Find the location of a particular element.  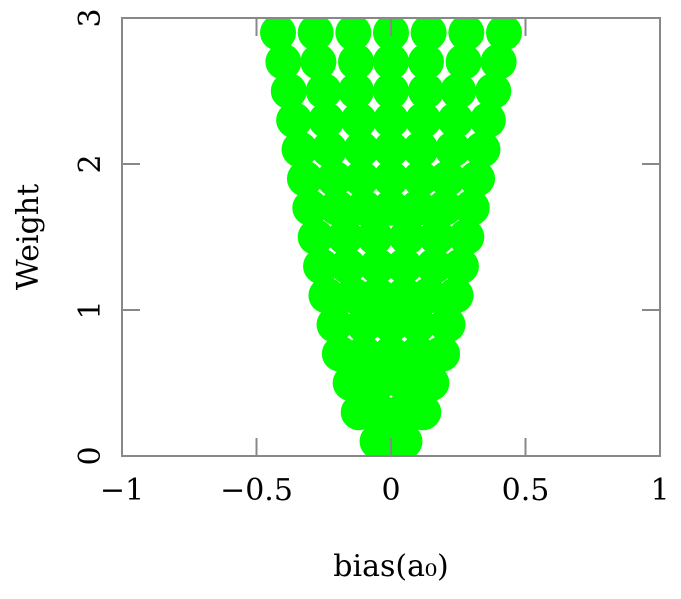

y-axis-label: Weight is located at coordinates (28, 237).